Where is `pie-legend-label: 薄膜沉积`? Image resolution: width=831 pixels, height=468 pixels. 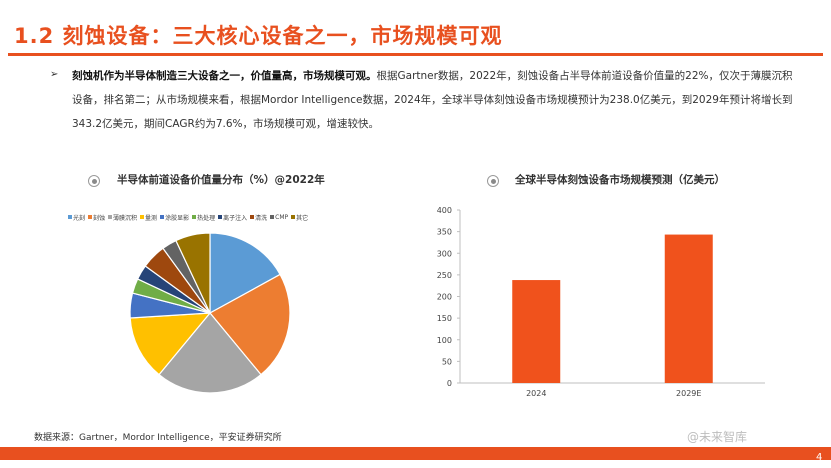
pie-legend-label: 薄膜沉积 is located at coordinates (125, 218).